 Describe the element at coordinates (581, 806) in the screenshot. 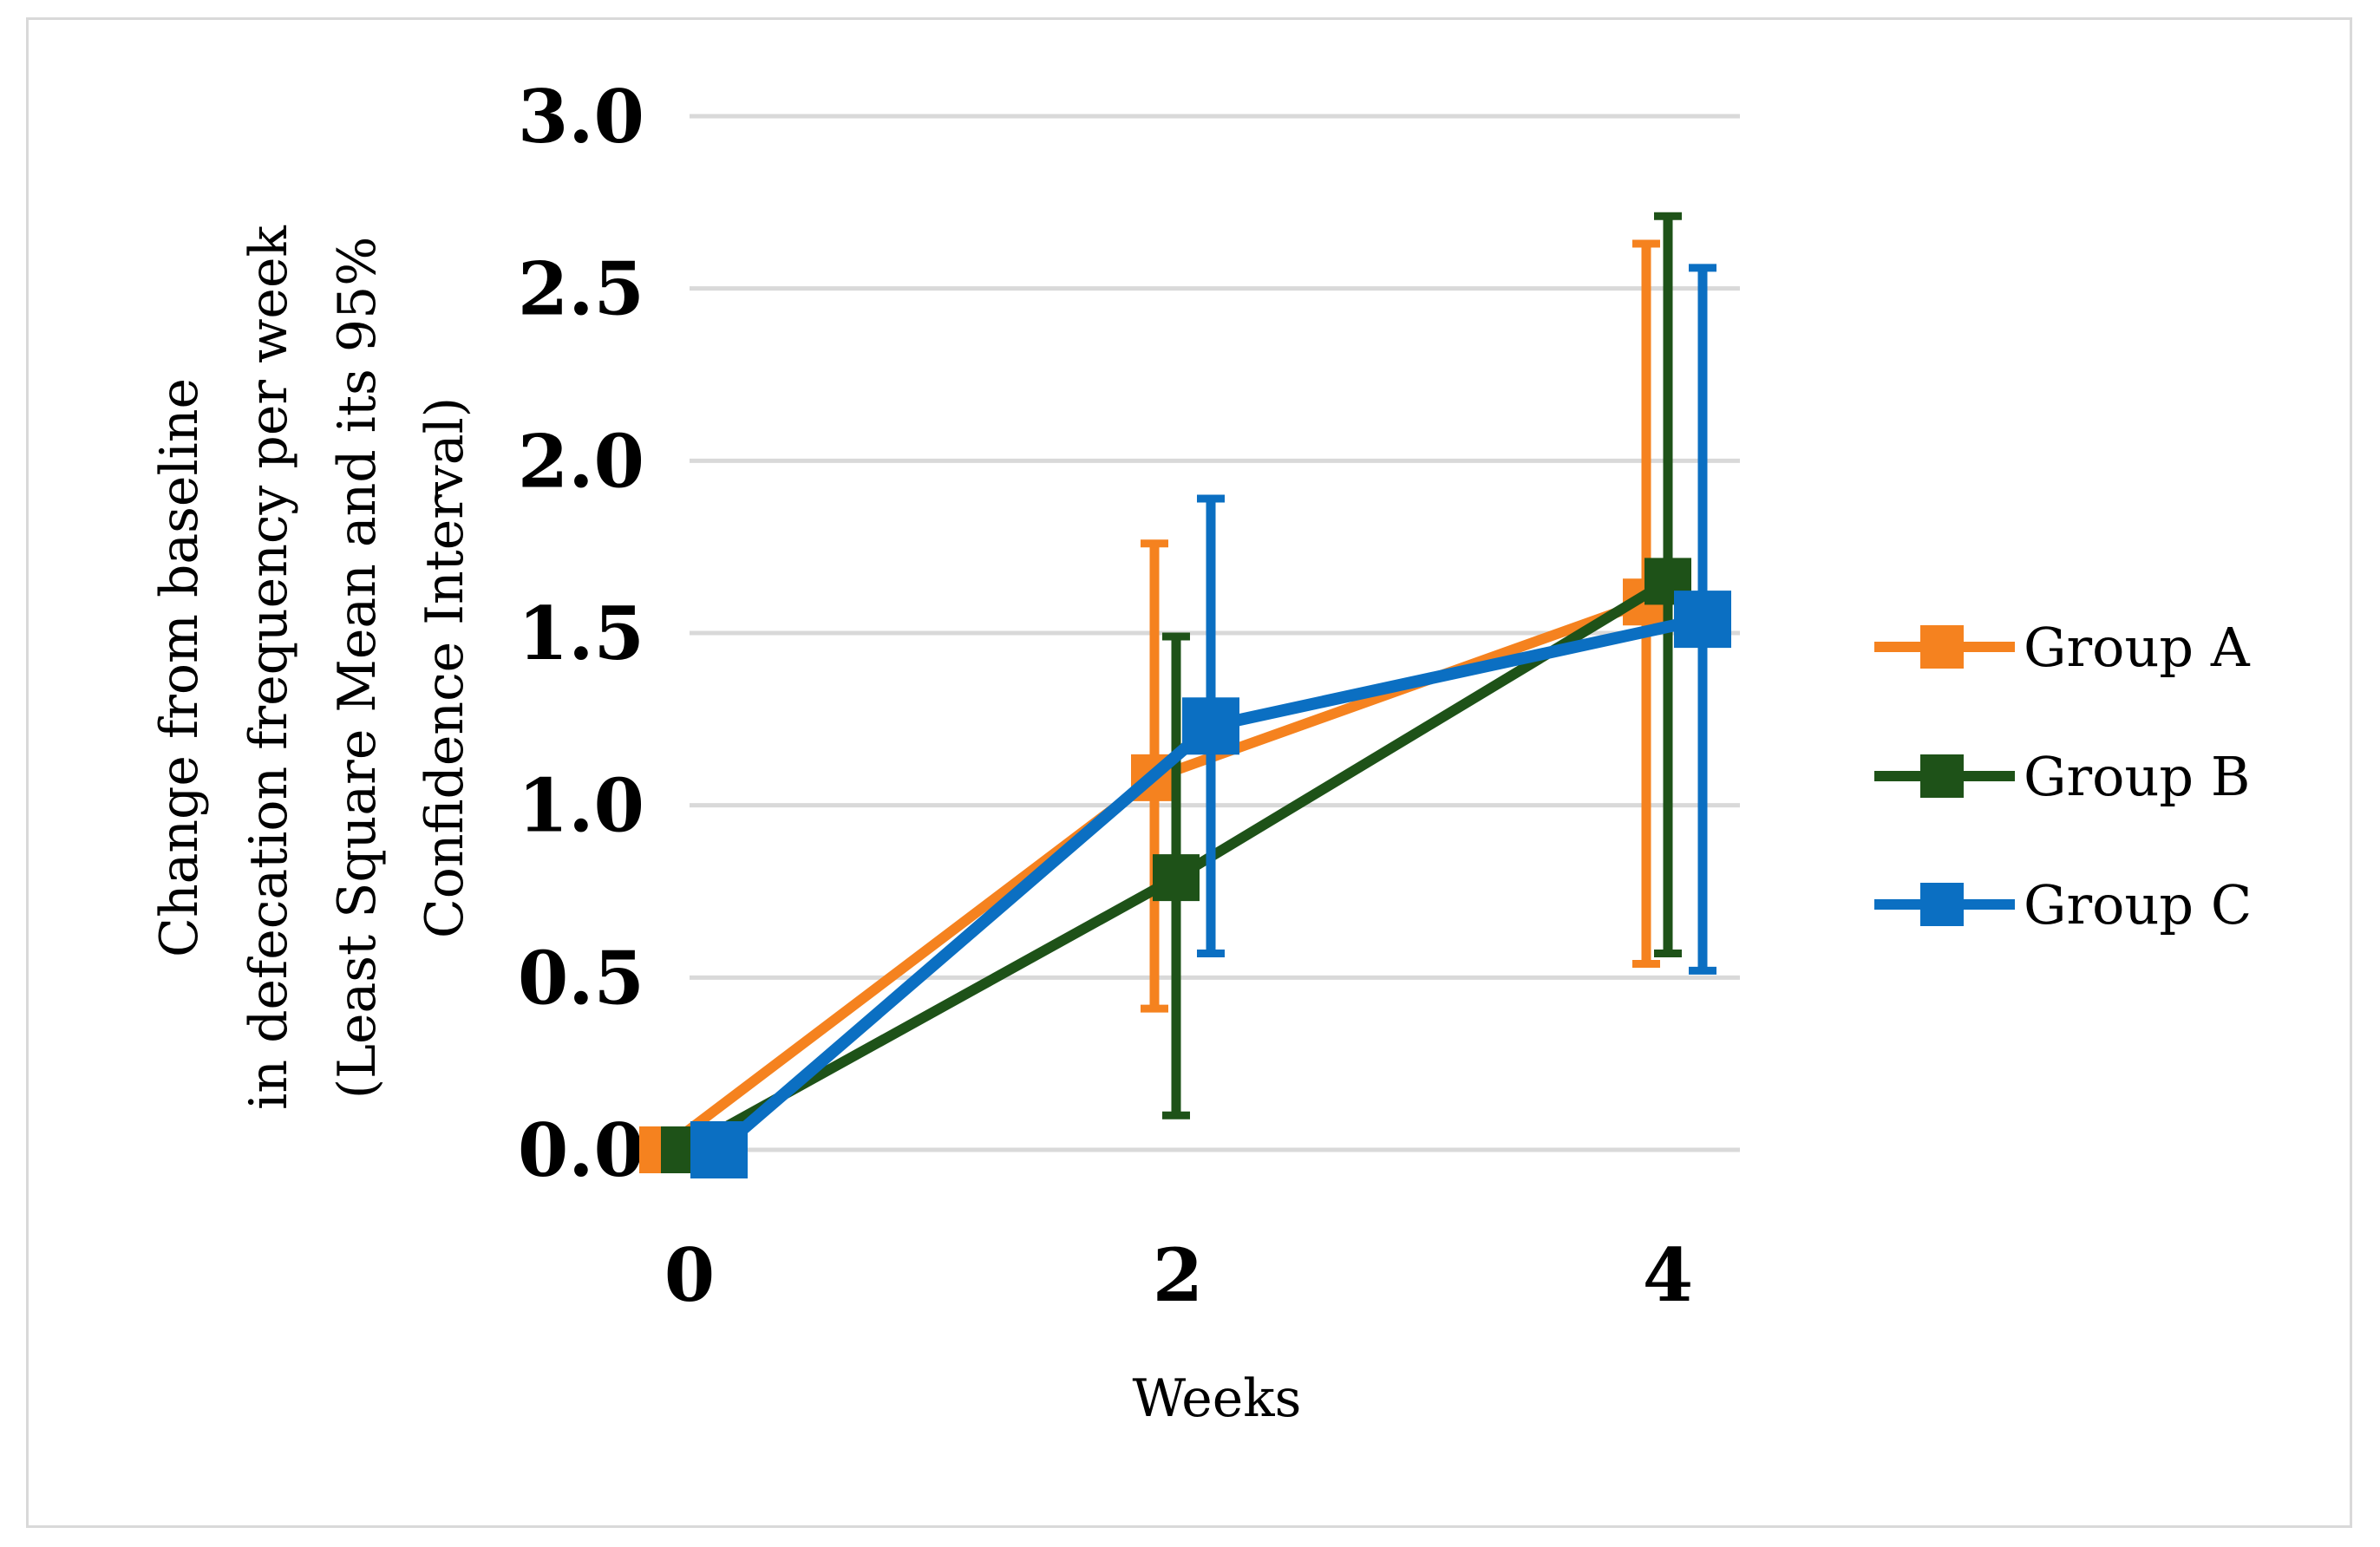

I see `y-tick-label: 1.0` at that location.